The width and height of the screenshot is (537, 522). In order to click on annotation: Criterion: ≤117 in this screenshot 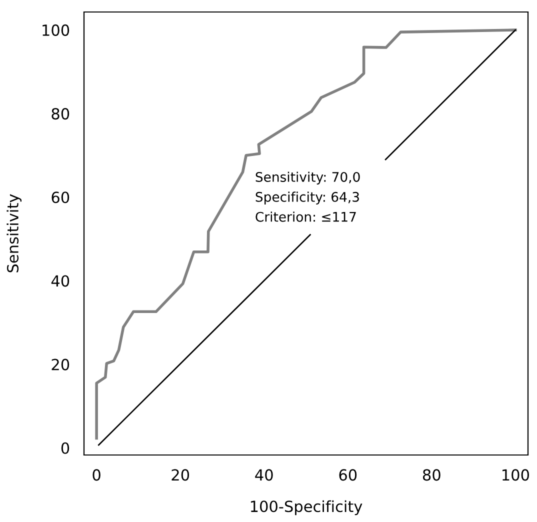, I will do `click(306, 217)`.